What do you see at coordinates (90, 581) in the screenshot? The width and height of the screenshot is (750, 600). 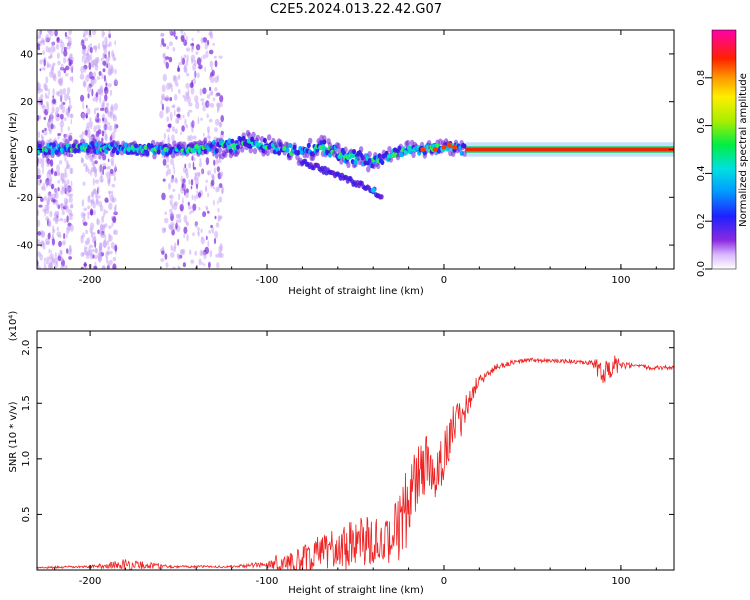 I see `x-tick-label: -200` at bounding box center [90, 581].